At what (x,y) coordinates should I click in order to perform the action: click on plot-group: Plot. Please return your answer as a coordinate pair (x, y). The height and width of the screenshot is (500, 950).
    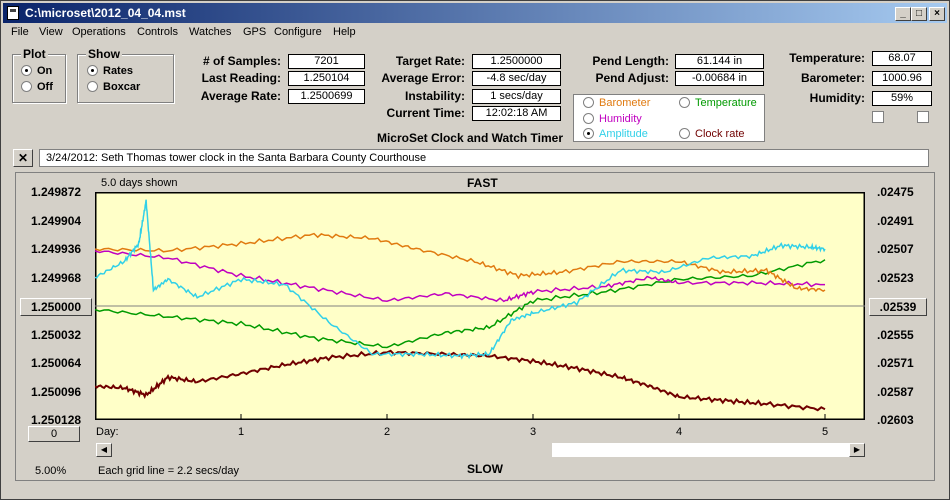
    Looking at the image, I should click on (39, 75).